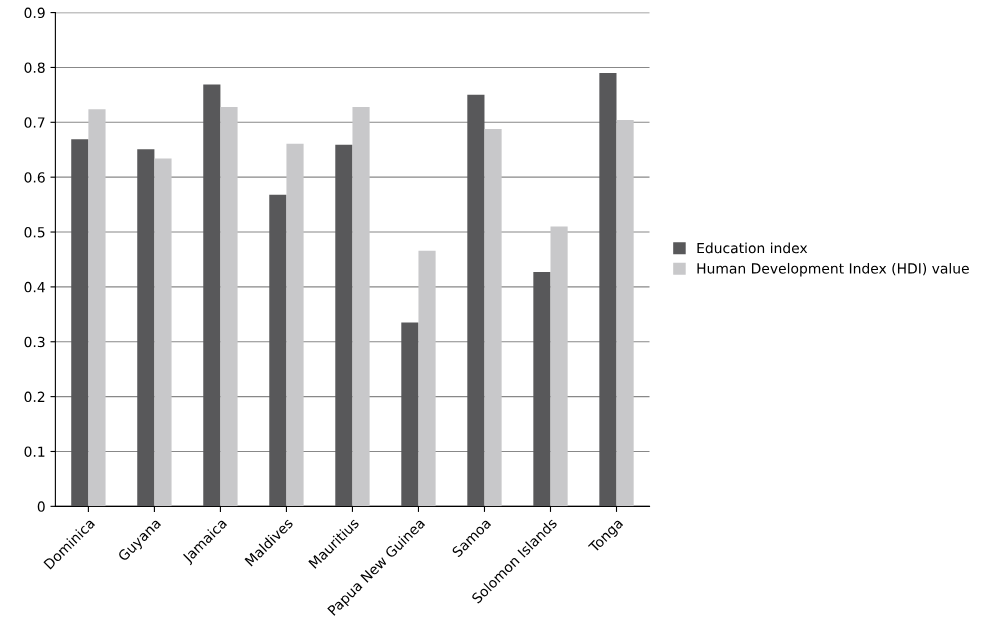 Image resolution: width=1007 pixels, height=629 pixels. Describe the element at coordinates (41, 506) in the screenshot. I see `y-tick-label: 0` at that location.